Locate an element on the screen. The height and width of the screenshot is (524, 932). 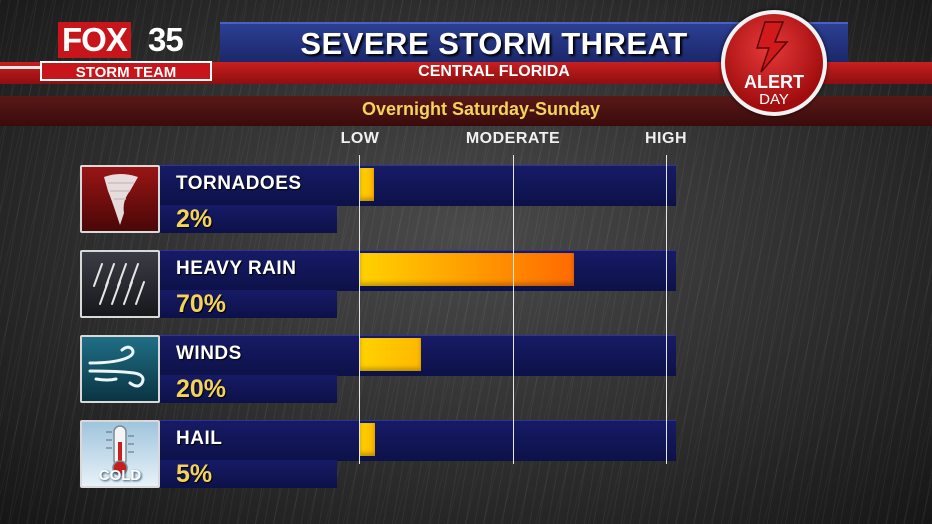
wind-icon is located at coordinates (116, 366).